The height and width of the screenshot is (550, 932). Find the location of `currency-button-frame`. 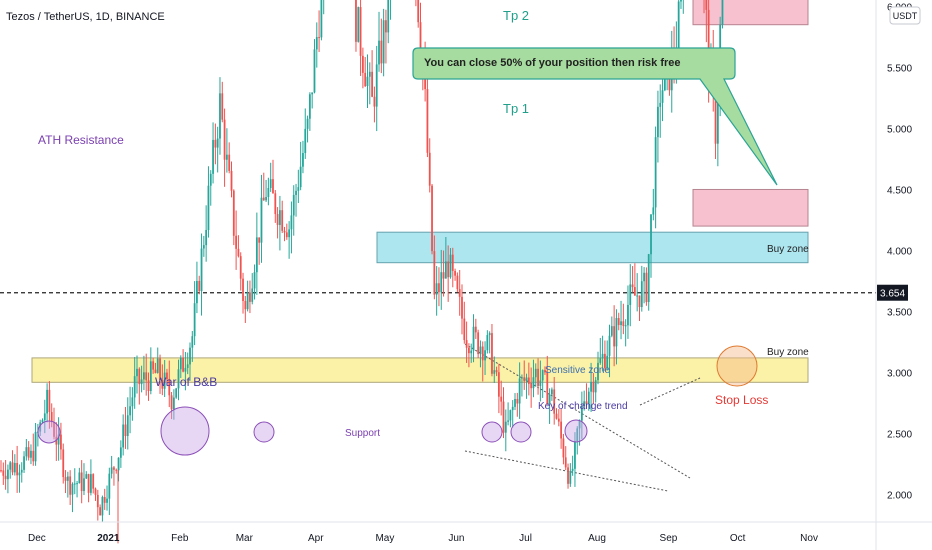

currency-button-frame is located at coordinates (905, 15).